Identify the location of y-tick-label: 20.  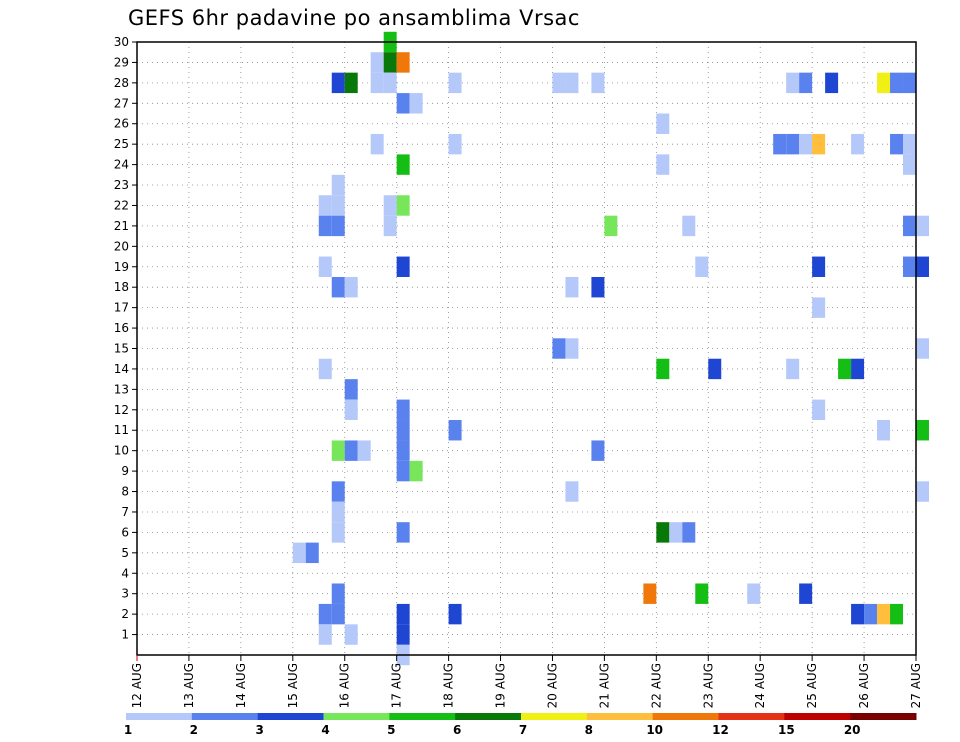
(121, 246).